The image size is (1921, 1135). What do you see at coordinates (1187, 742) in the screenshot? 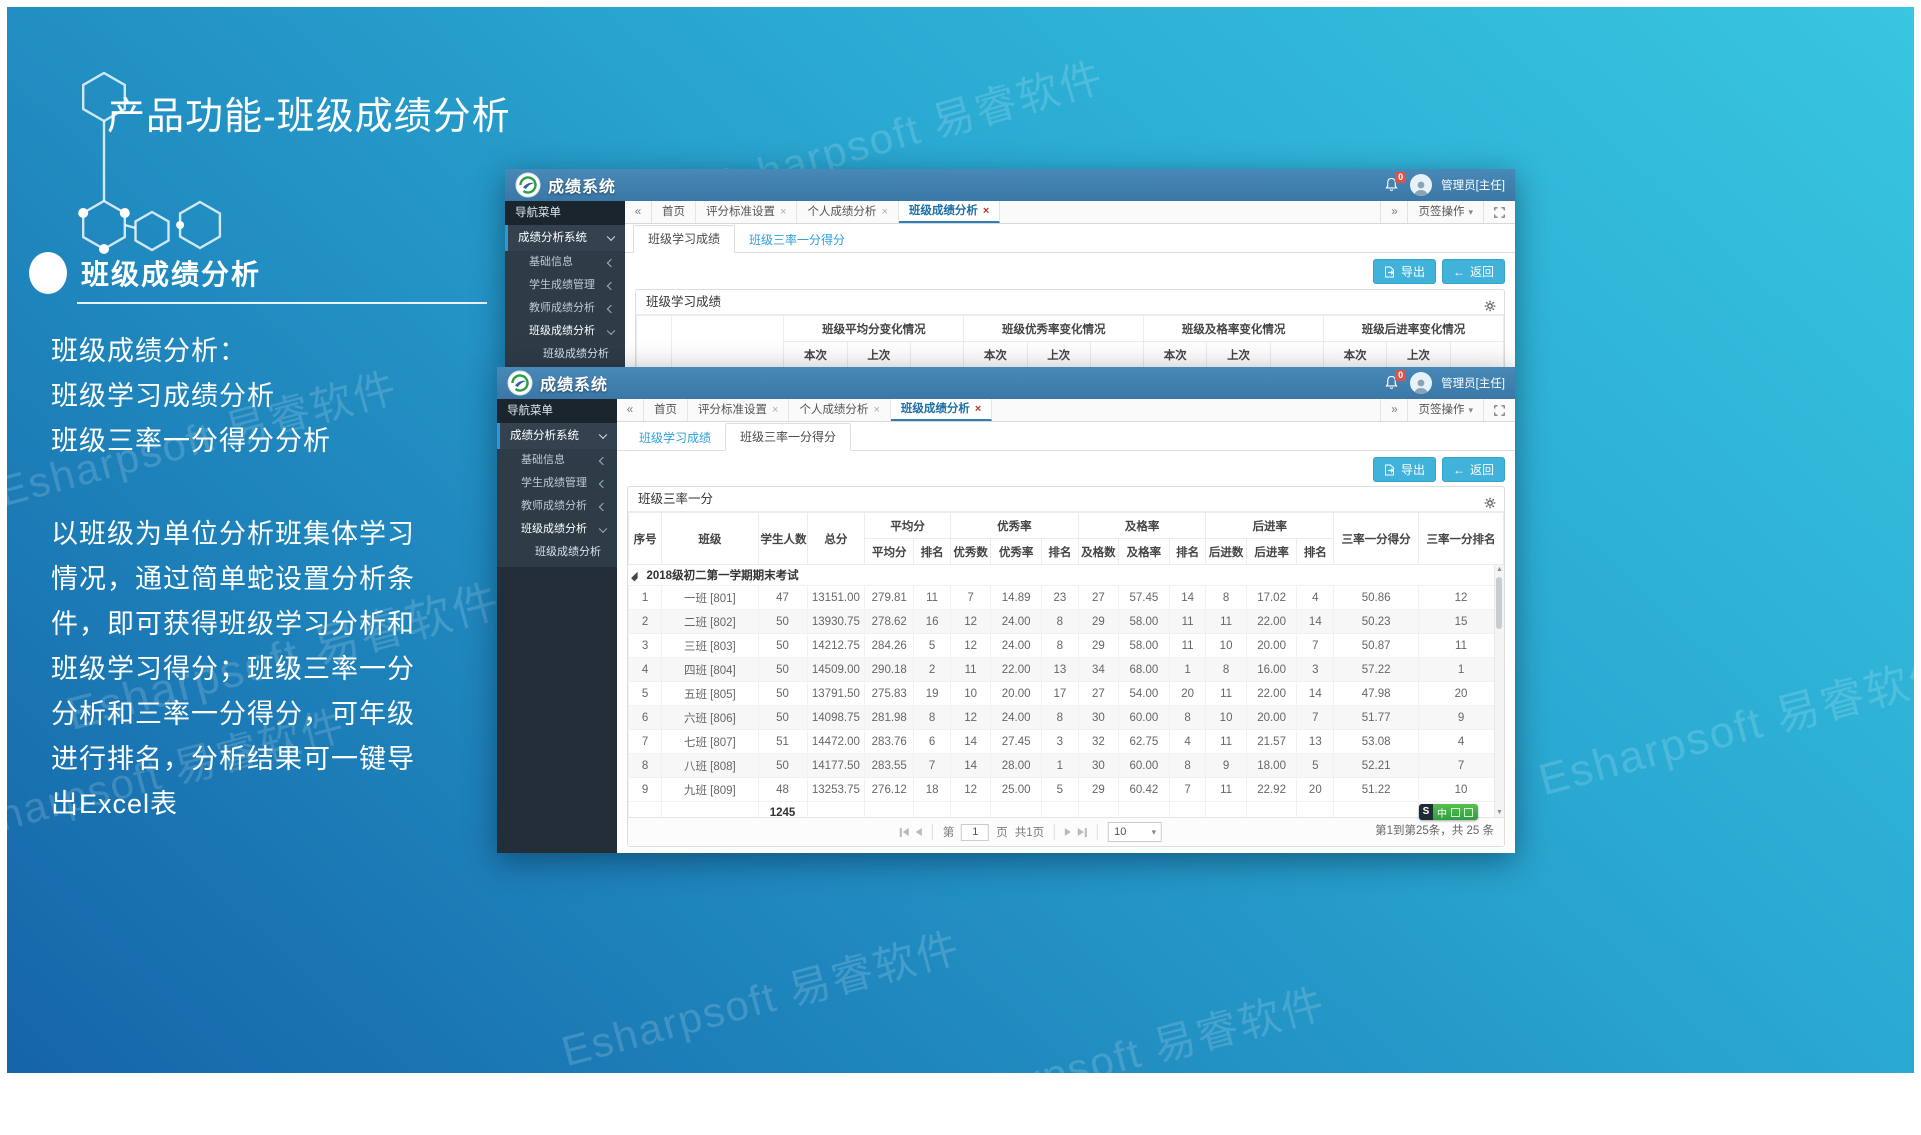
I see `table-cell: 4` at bounding box center [1187, 742].